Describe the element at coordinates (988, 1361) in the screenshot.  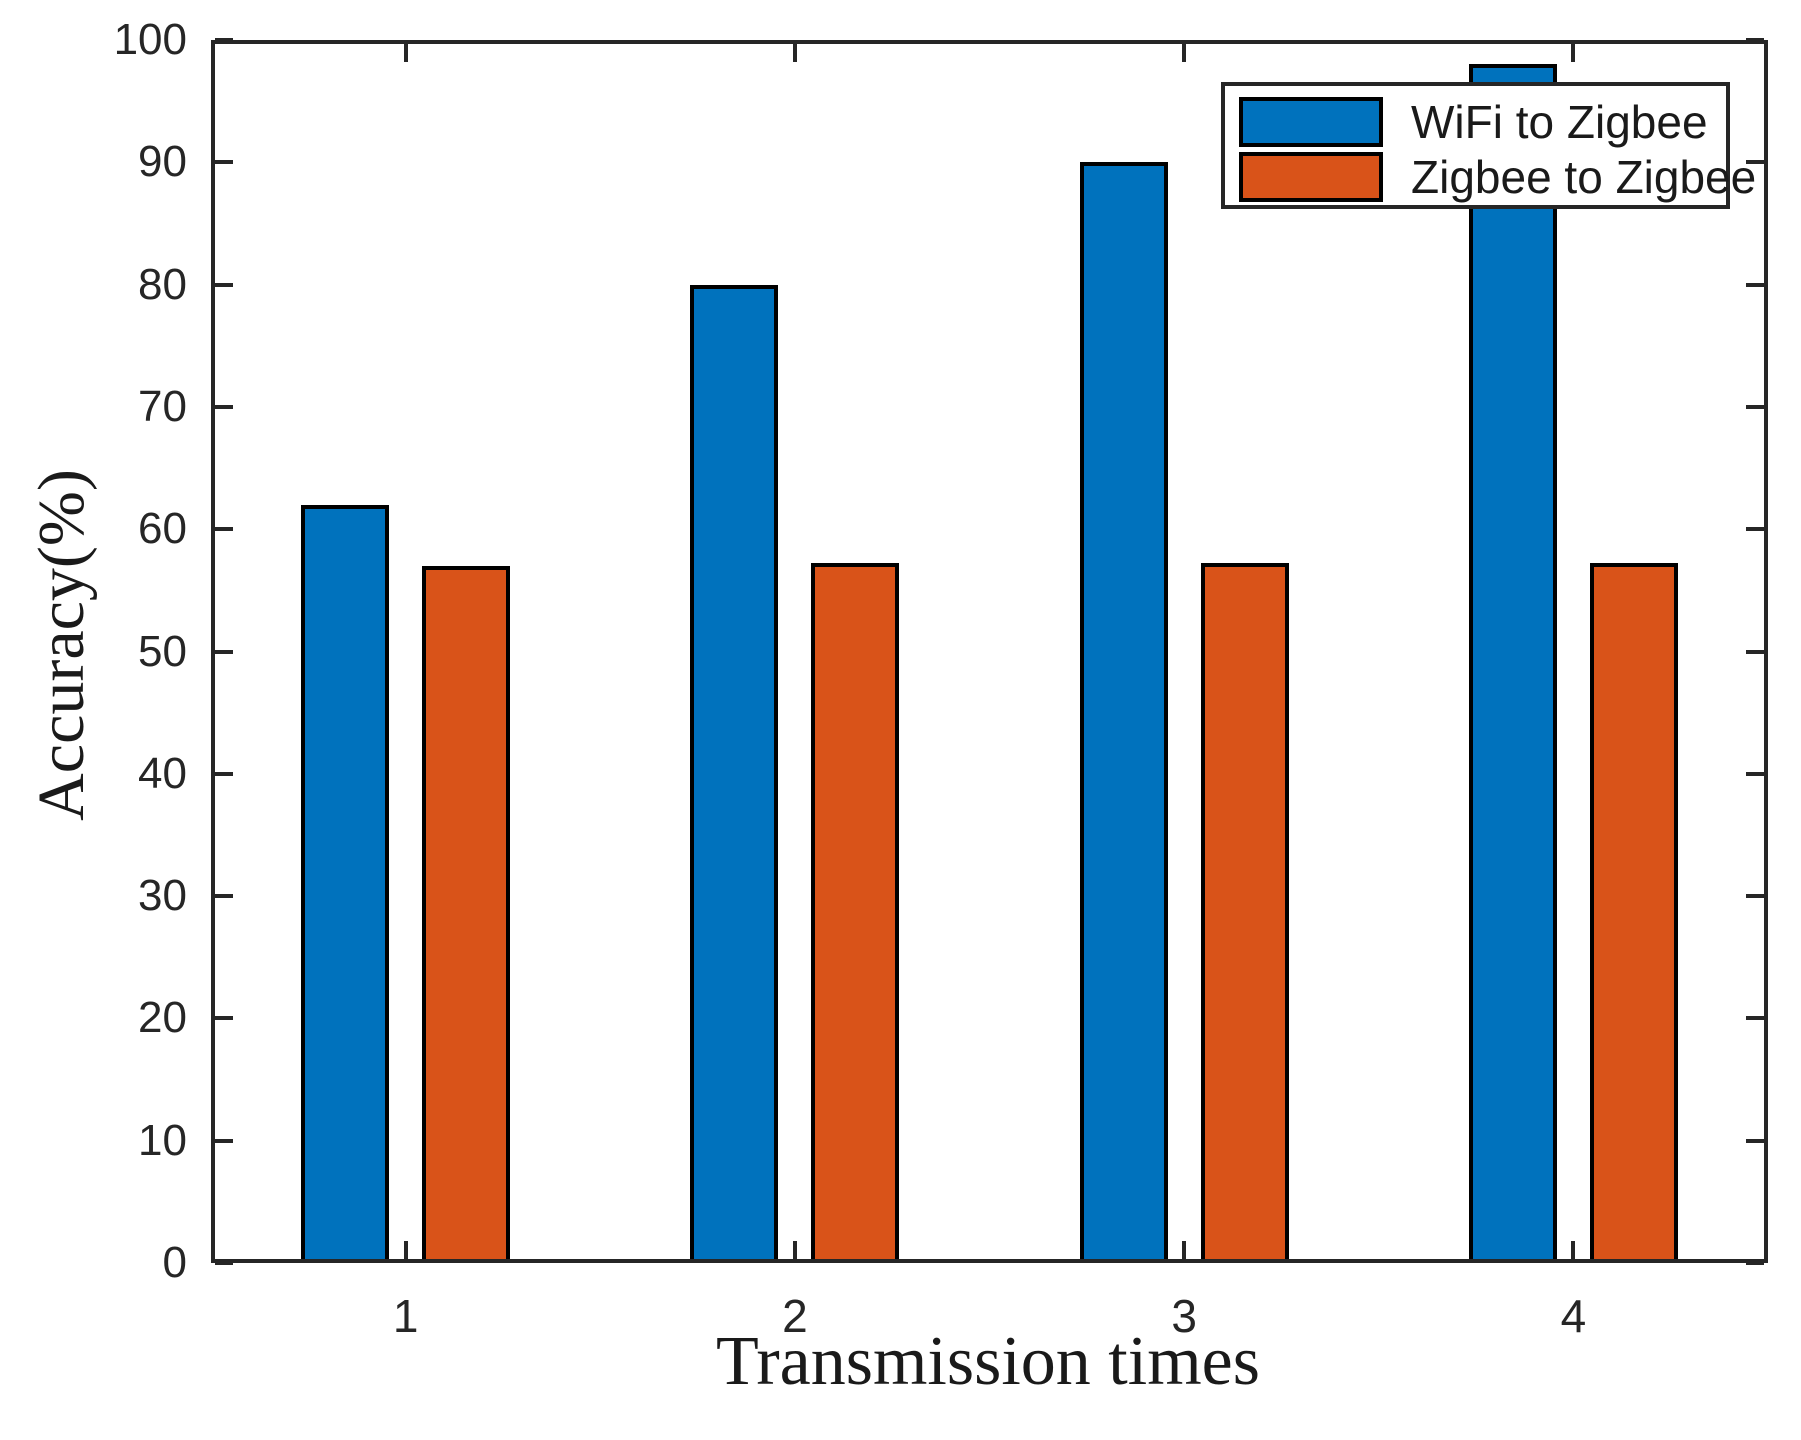
I see `x-axis-label: Transmission times` at that location.